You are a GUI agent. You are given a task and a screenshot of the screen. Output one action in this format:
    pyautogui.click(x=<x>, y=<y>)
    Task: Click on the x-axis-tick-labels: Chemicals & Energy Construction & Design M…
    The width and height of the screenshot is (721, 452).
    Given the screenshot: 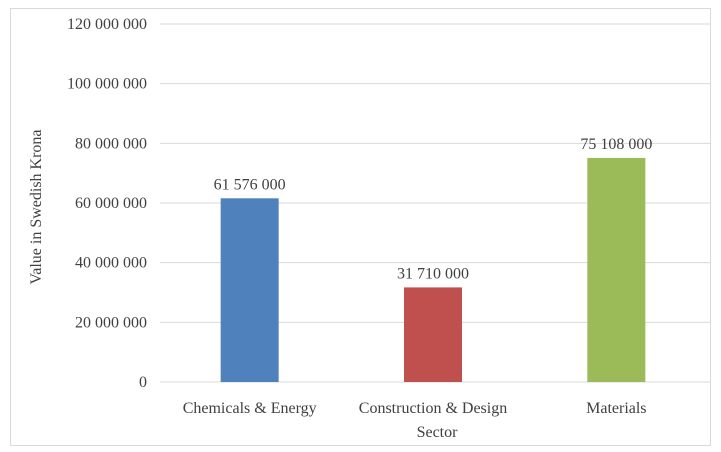 What is the action you would take?
    pyautogui.click(x=415, y=408)
    